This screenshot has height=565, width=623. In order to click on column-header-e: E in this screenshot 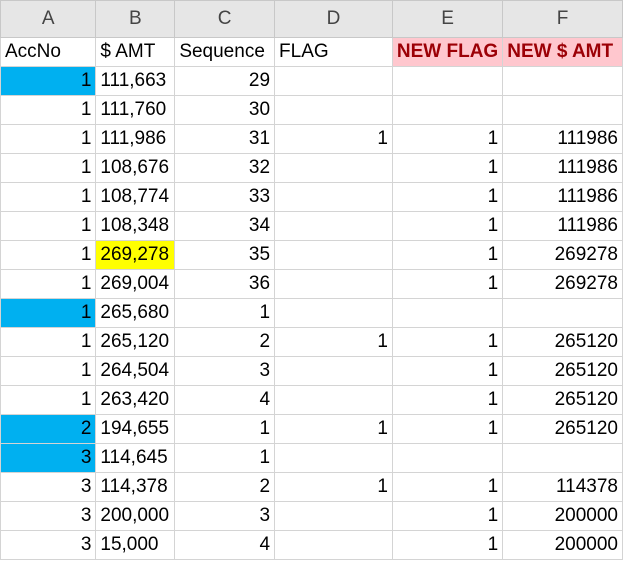, I will do `click(447, 19)`.